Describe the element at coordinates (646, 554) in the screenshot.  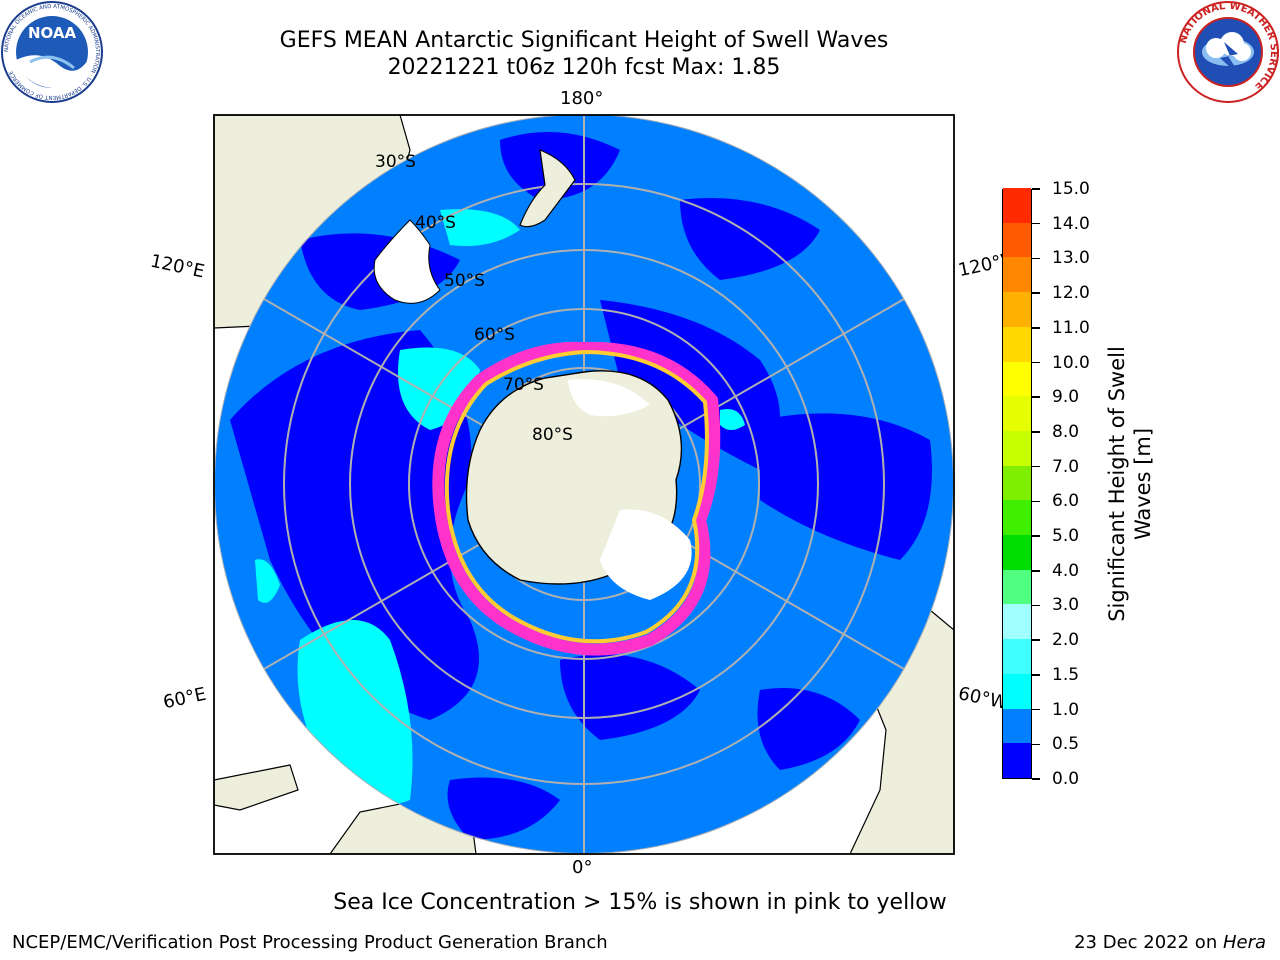
I see `ice-shelf-weddell` at that location.